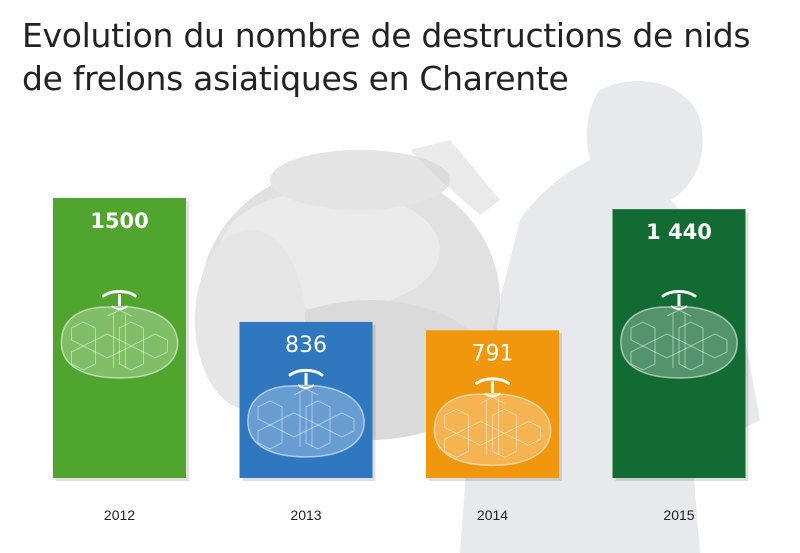 This screenshot has height=553, width=800. I want to click on bar-group-2012: 1500 2012, so click(121, 360).